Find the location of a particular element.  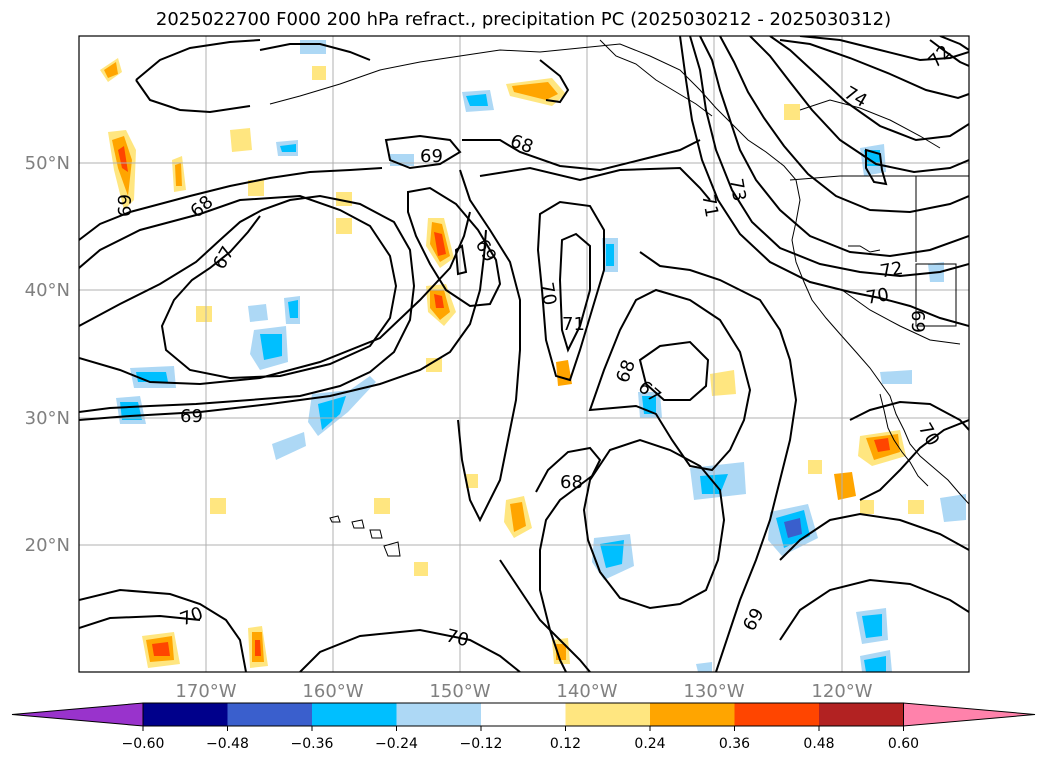

lat-label: 30°N is located at coordinates (47, 418).